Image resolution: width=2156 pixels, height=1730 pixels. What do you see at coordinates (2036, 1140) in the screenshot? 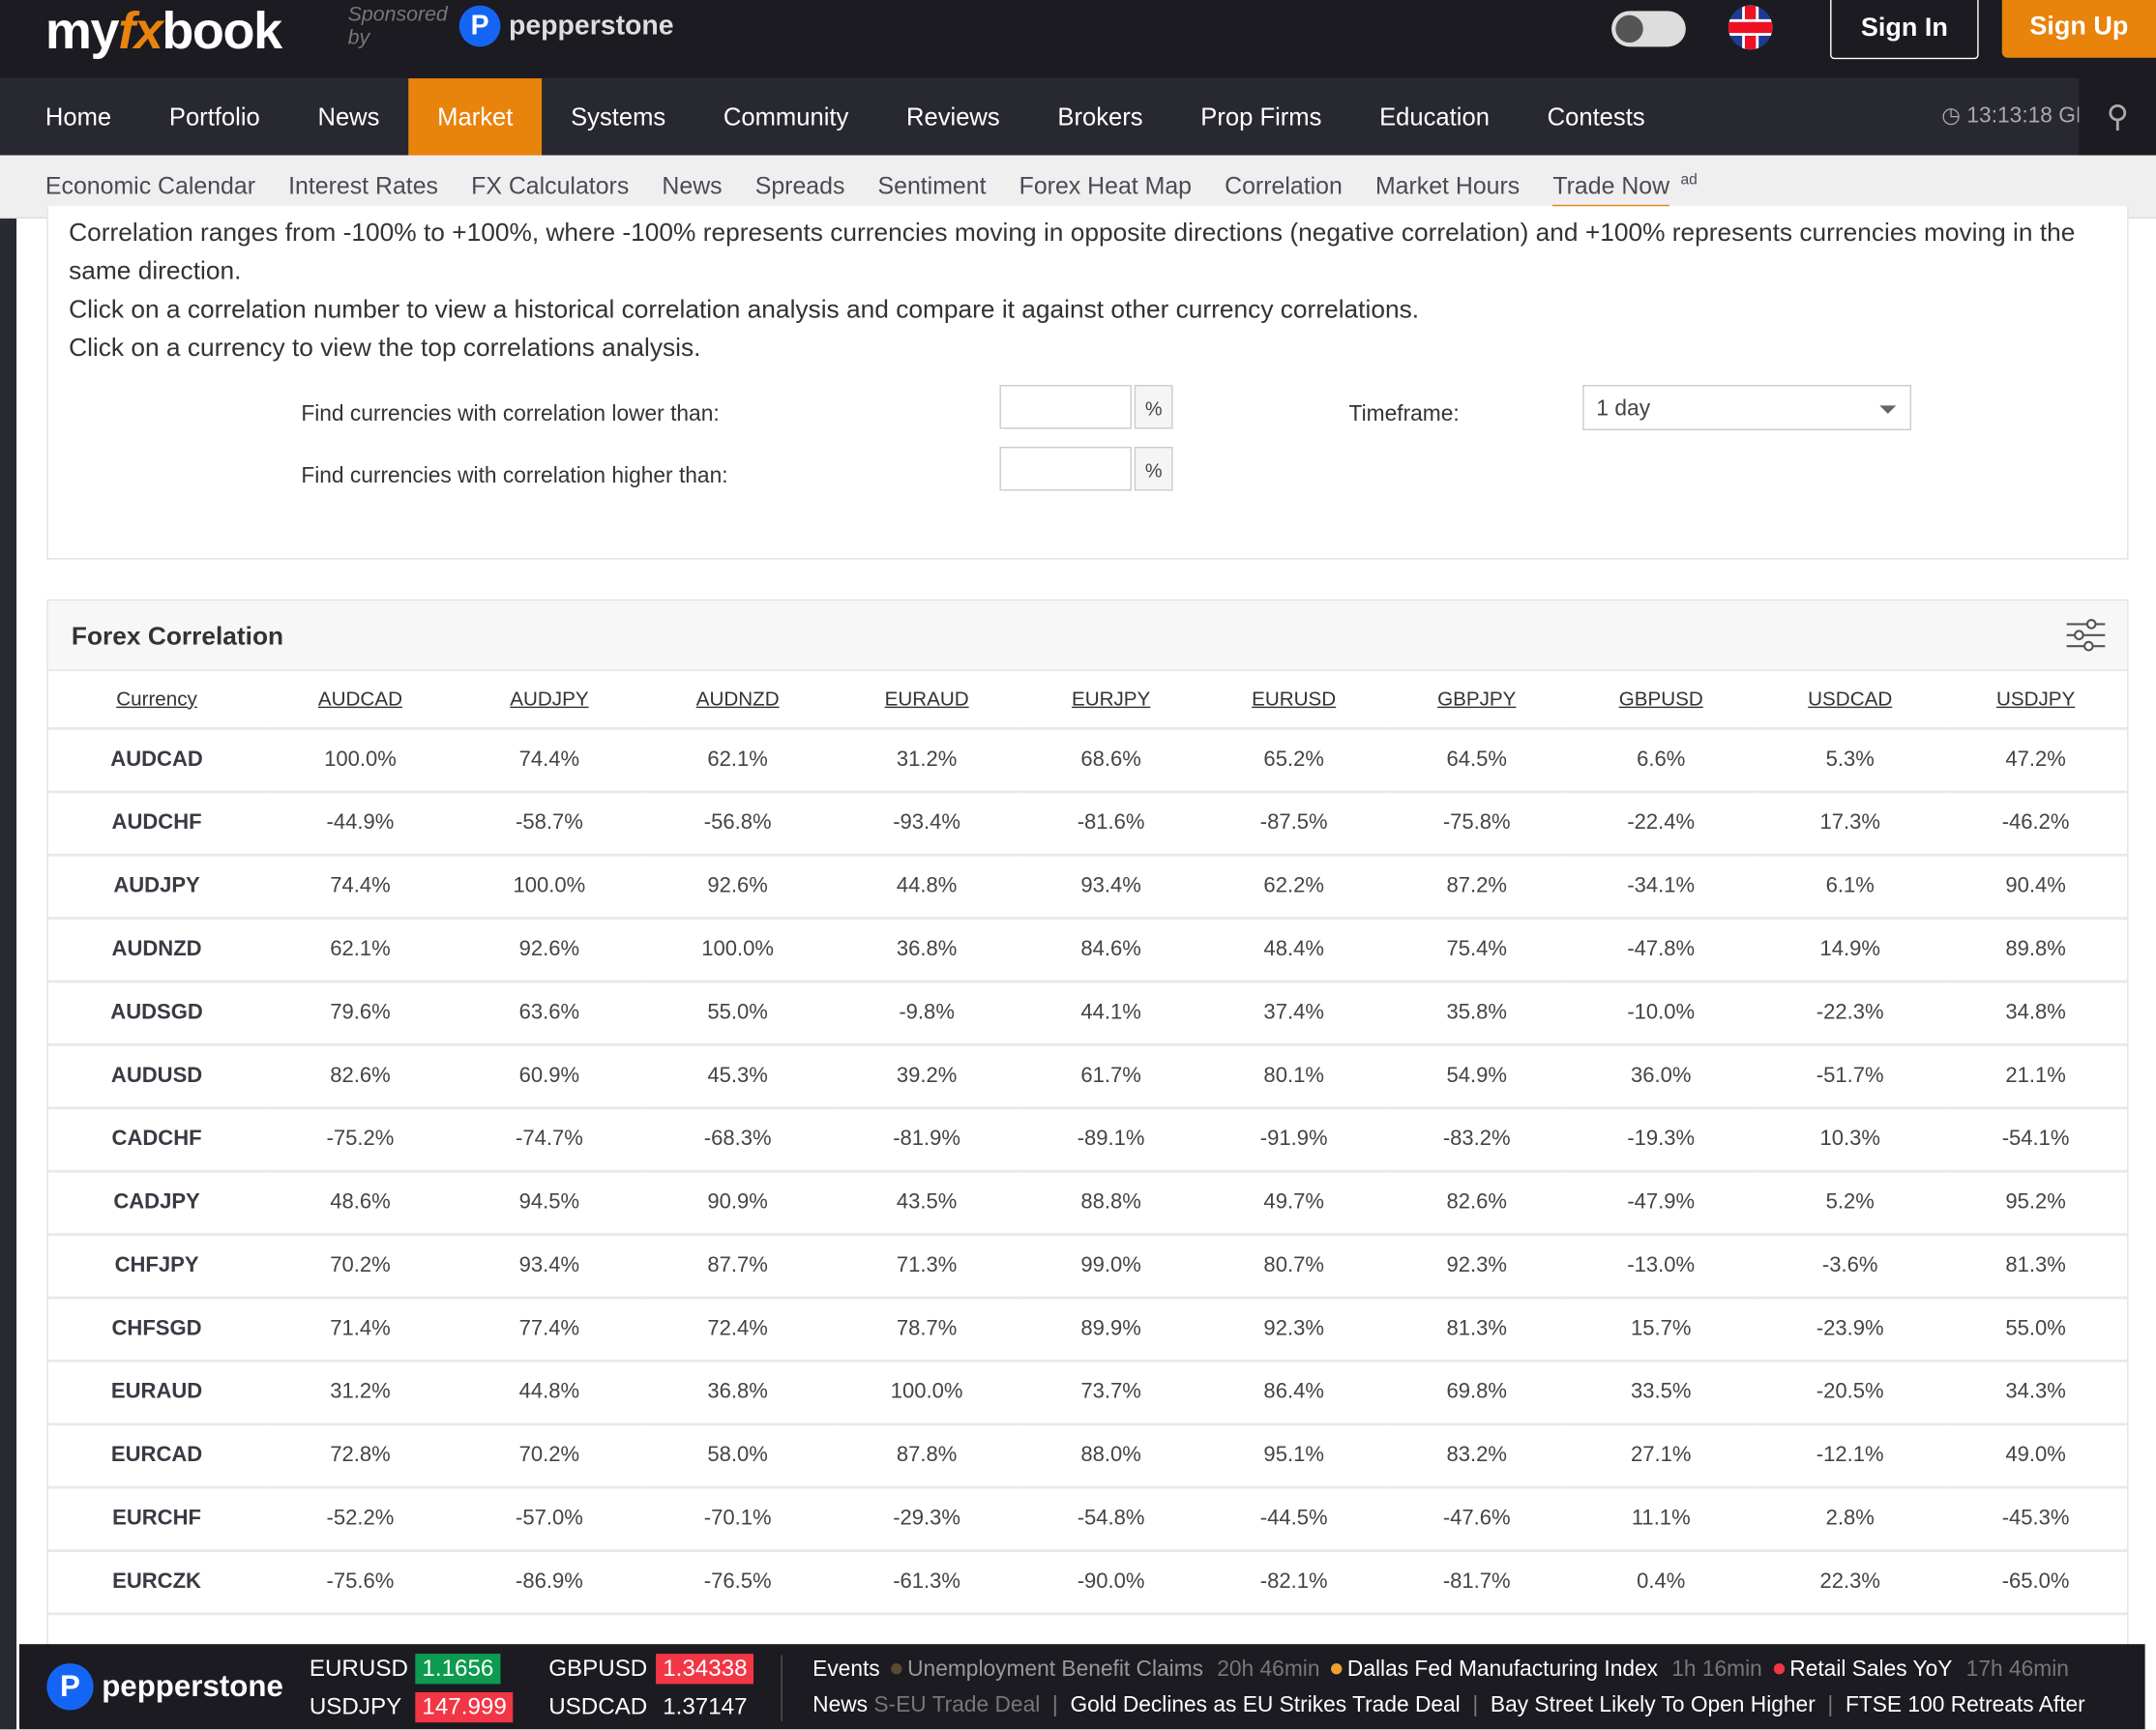
I see `correlation-cell: -54.1%` at bounding box center [2036, 1140].